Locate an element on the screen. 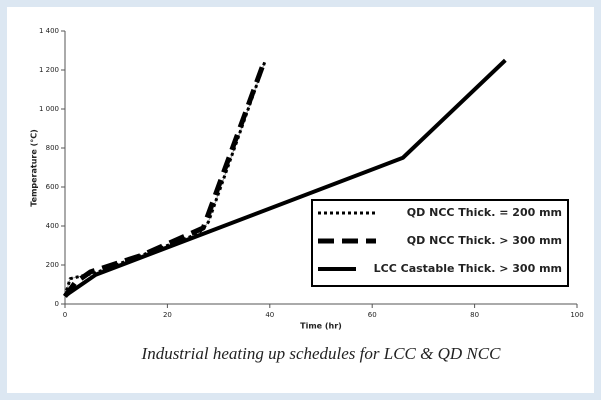 This screenshot has width=601, height=400. x-tick-label: 0 is located at coordinates (65, 315).